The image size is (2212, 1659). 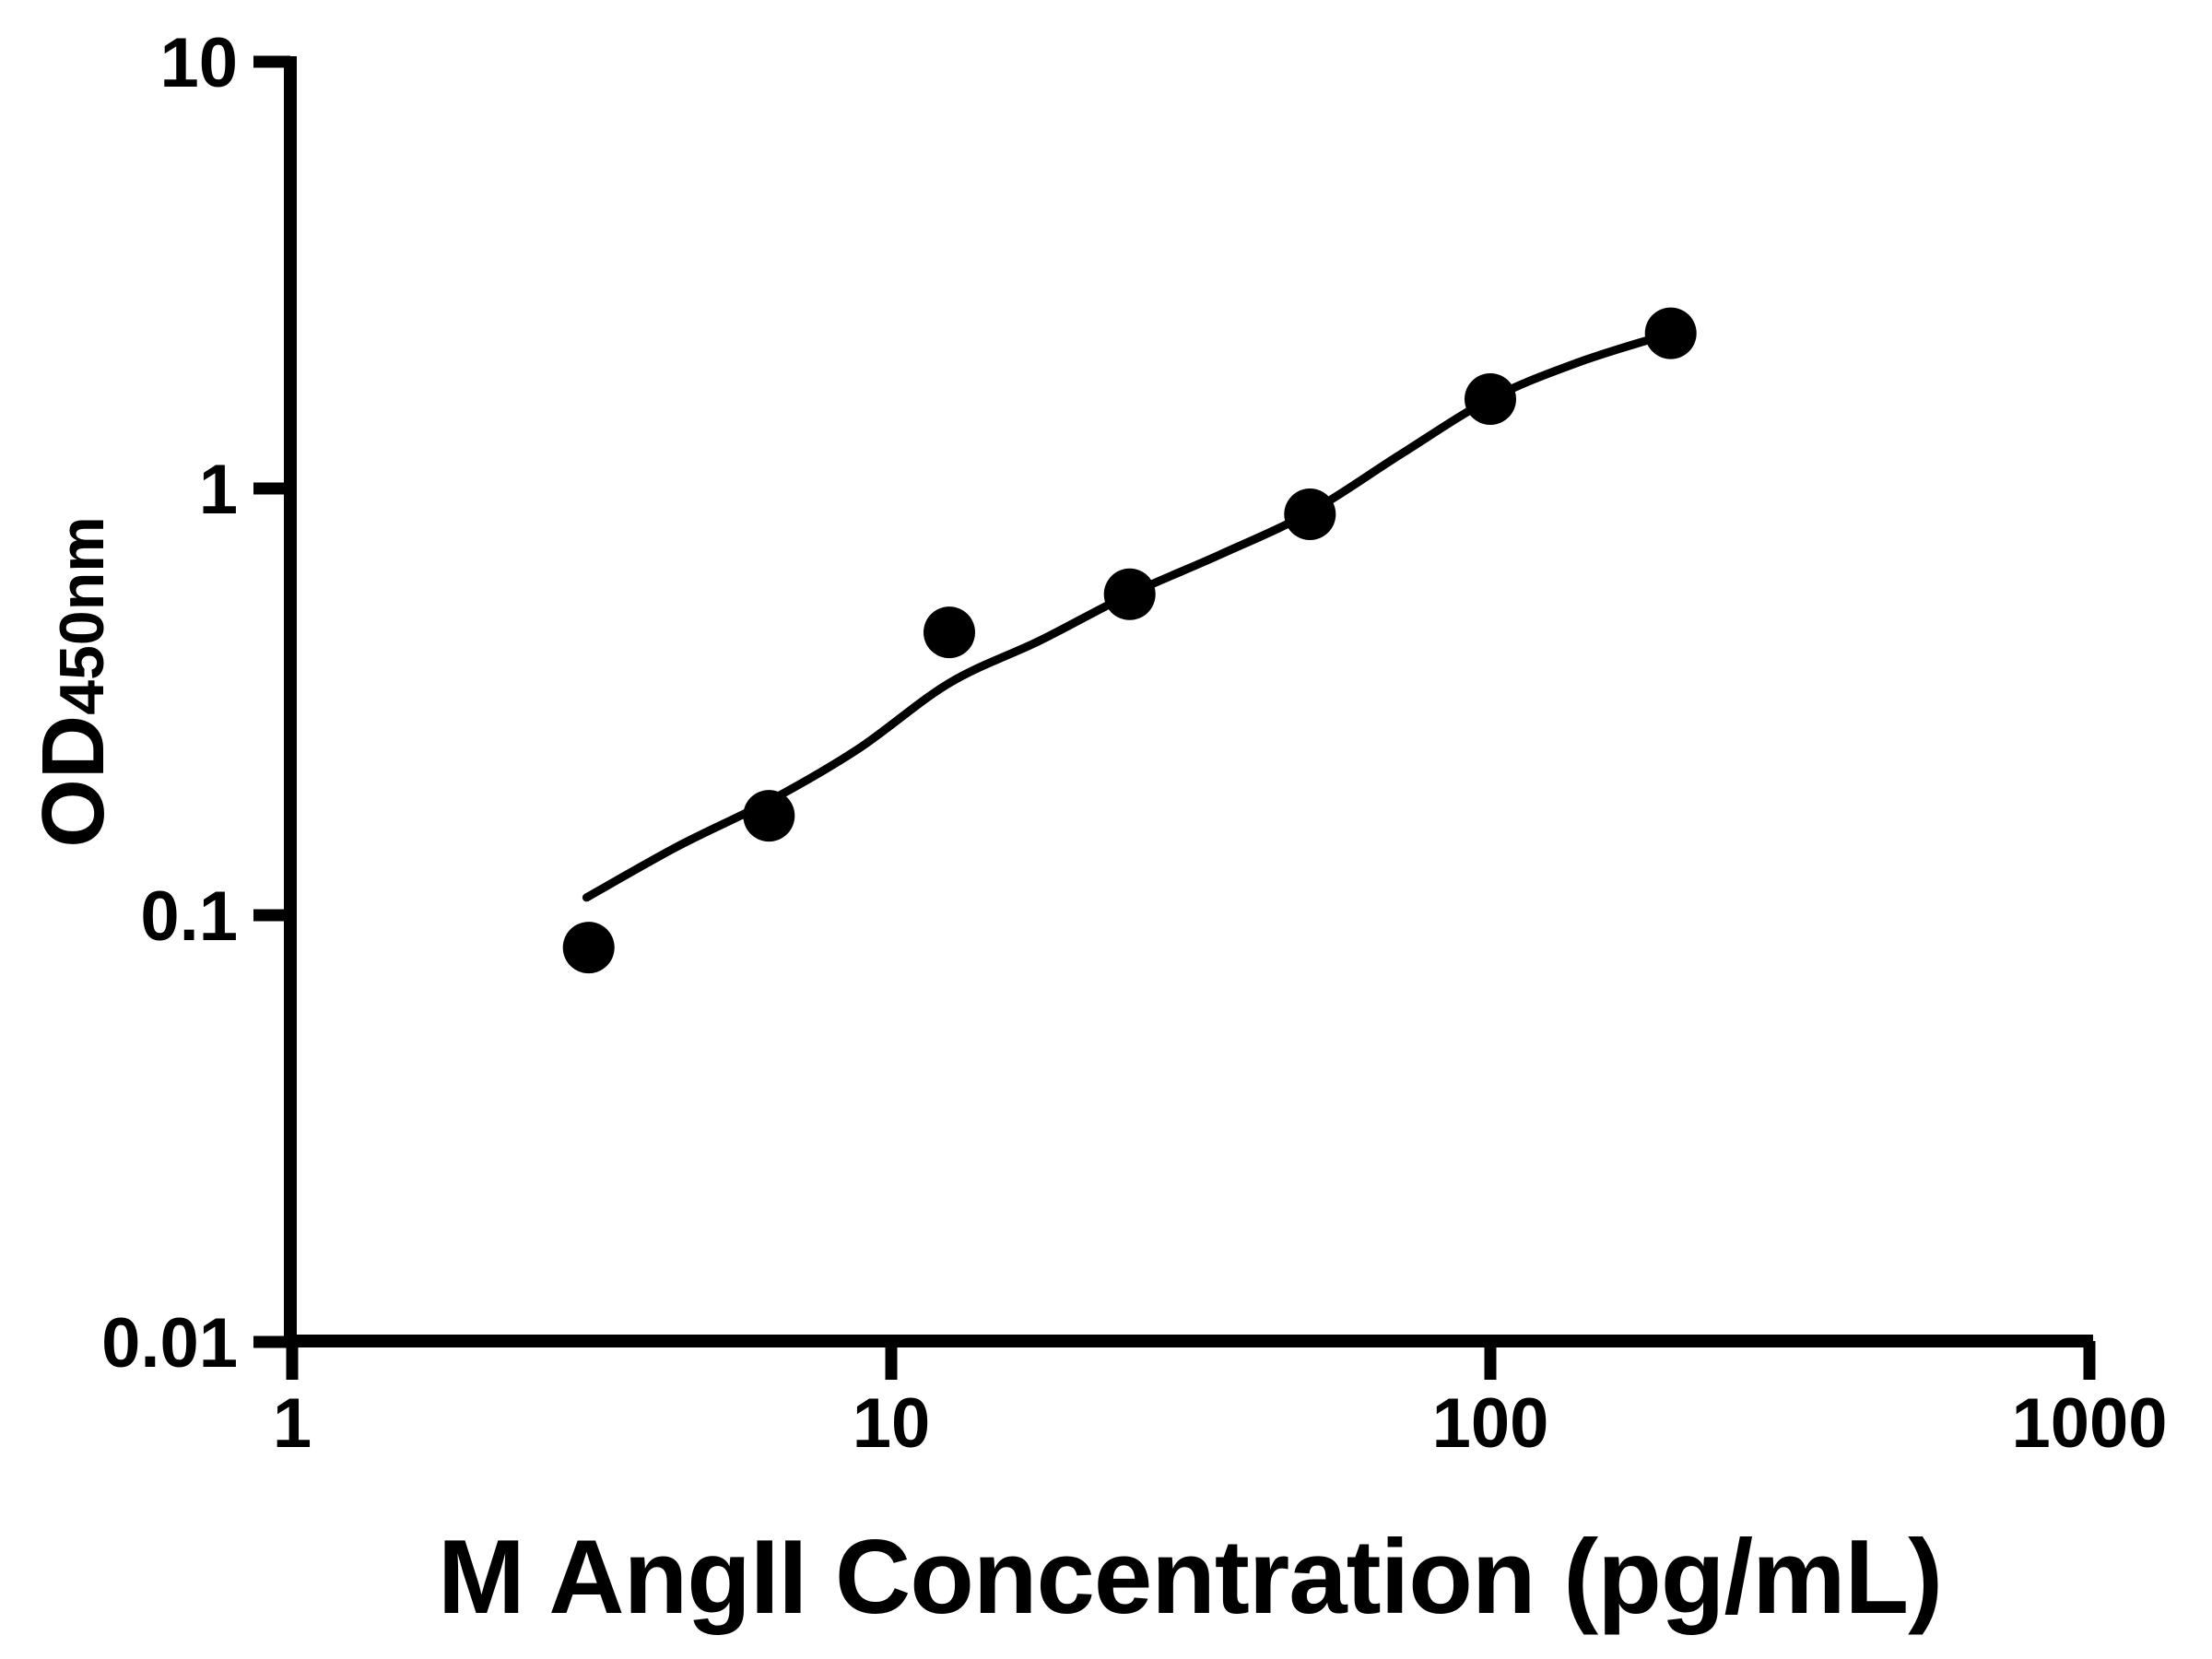 I want to click on y-axis-title-main: OD, so click(x=73, y=781).